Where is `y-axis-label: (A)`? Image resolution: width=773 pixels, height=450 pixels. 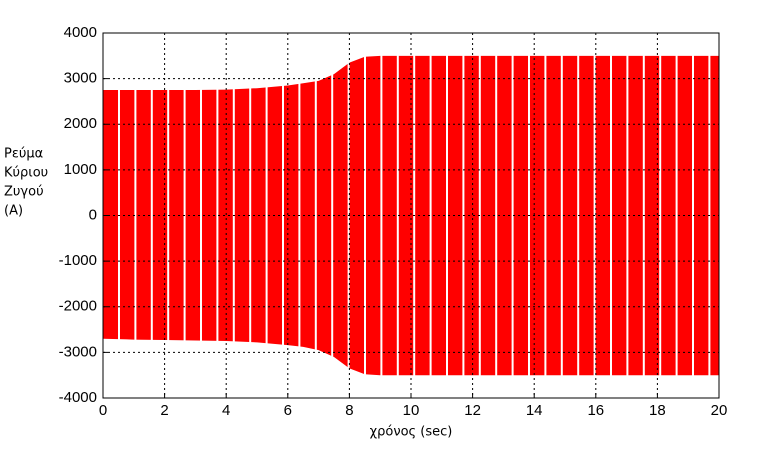
y-axis-label: (A) is located at coordinates (13, 211).